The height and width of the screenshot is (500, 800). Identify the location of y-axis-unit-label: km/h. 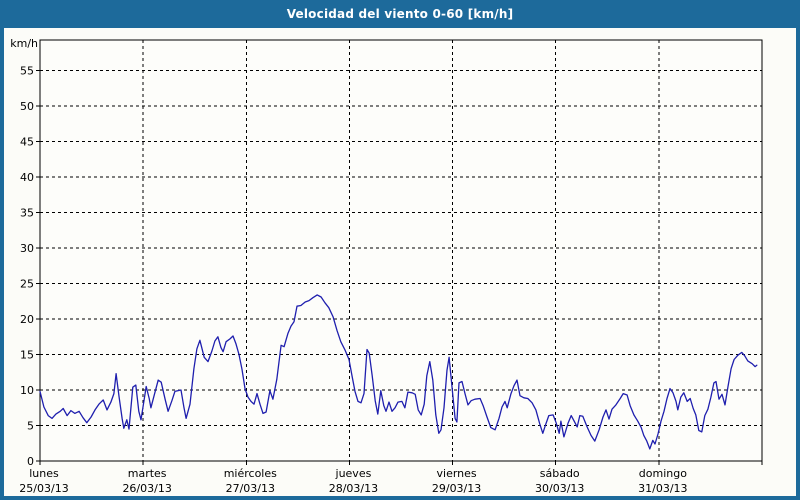
(24, 43).